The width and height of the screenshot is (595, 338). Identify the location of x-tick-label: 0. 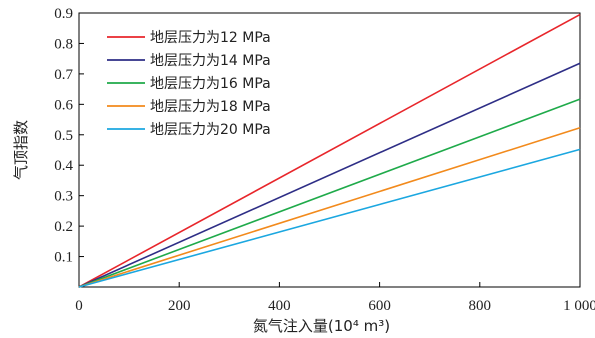
(79, 306).